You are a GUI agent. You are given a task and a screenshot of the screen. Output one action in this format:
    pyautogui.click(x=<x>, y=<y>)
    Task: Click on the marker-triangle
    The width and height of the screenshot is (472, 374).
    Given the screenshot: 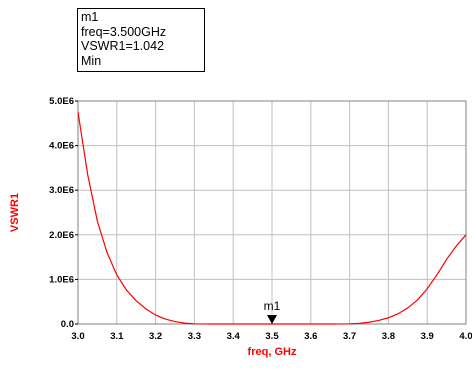 What is the action you would take?
    pyautogui.click(x=272, y=319)
    